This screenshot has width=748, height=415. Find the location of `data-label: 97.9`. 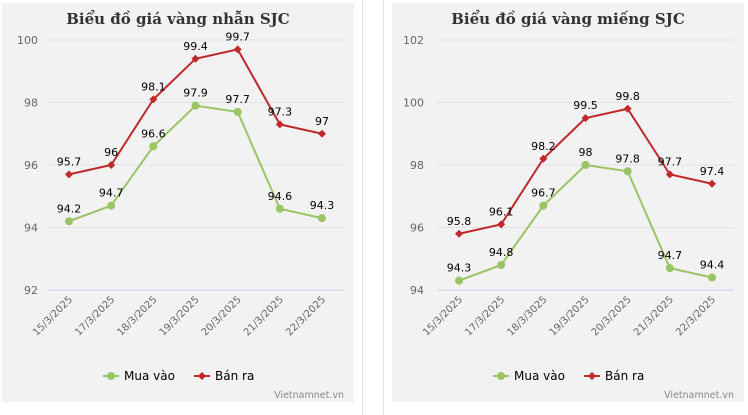

data-label: 97.9 is located at coordinates (195, 93).